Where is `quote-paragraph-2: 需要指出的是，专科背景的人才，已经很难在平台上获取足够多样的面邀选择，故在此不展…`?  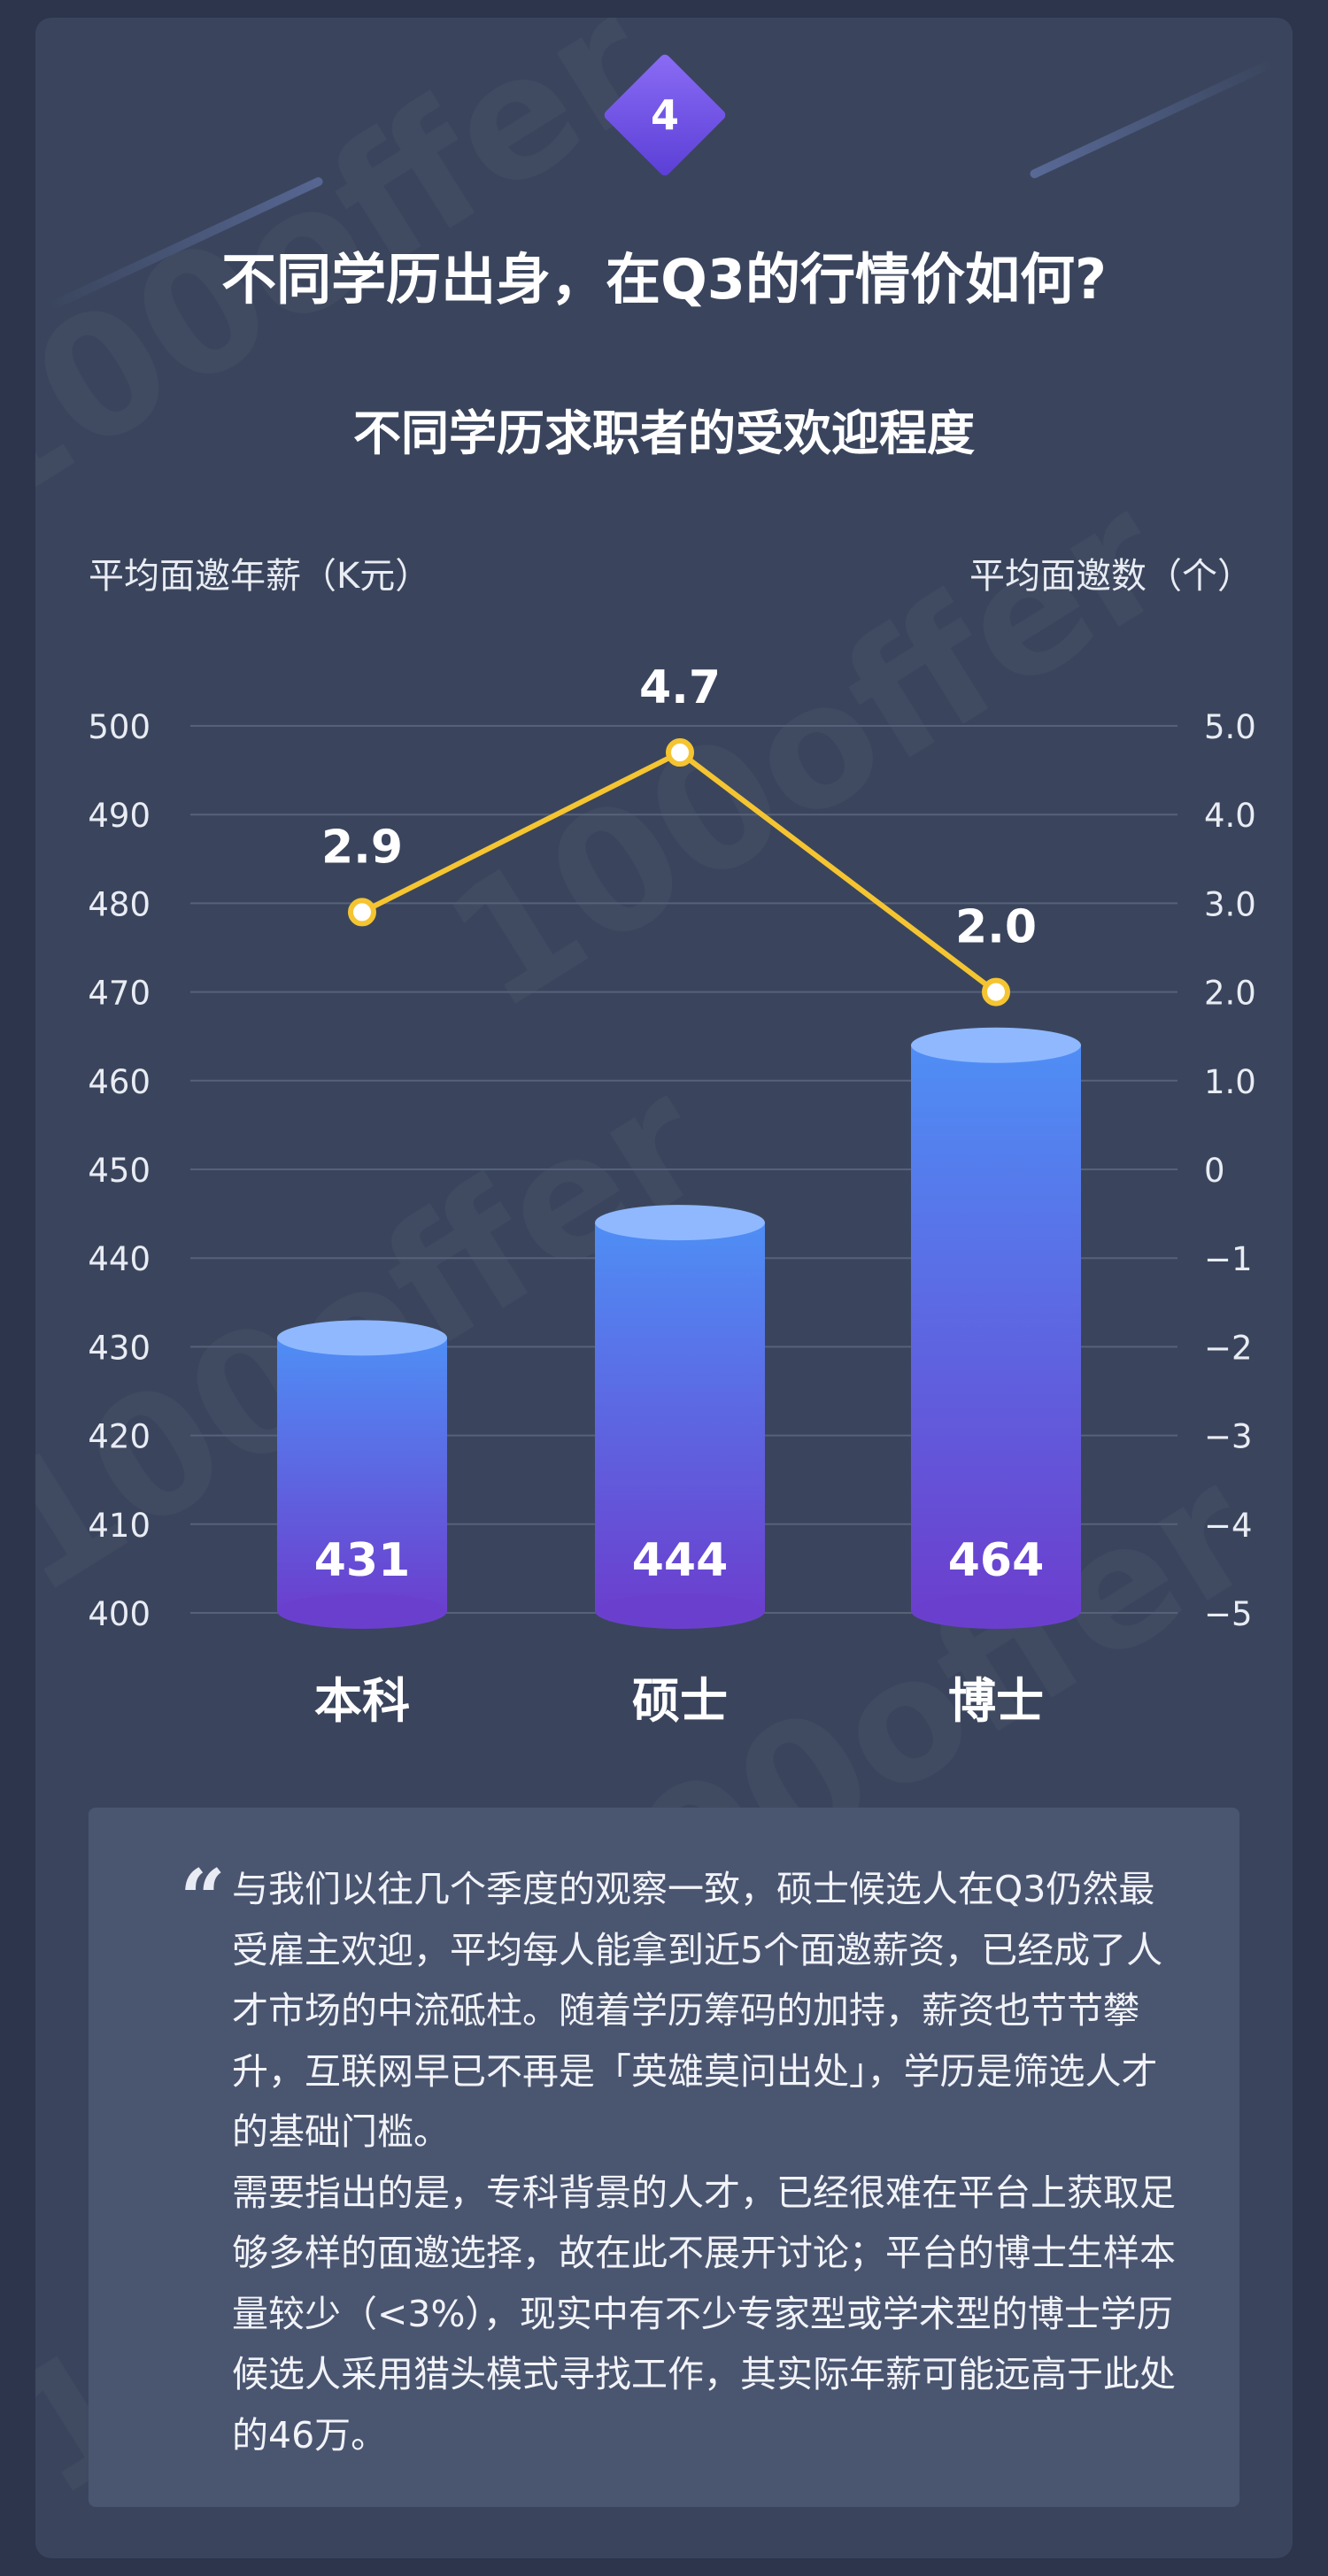
quote-paragraph-2: 需要指出的是，专科背景的人才，已经很难在平台上获取足够多样的面邀选择，故在此不展… is located at coordinates (704, 2313).